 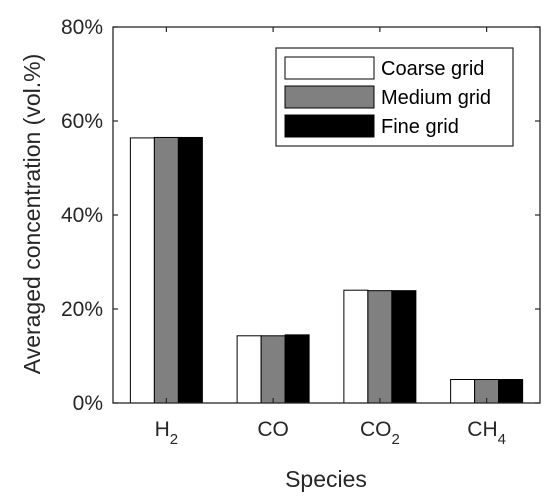 What do you see at coordinates (82, 27) in the screenshot?
I see `y-tick-label: 80%` at bounding box center [82, 27].